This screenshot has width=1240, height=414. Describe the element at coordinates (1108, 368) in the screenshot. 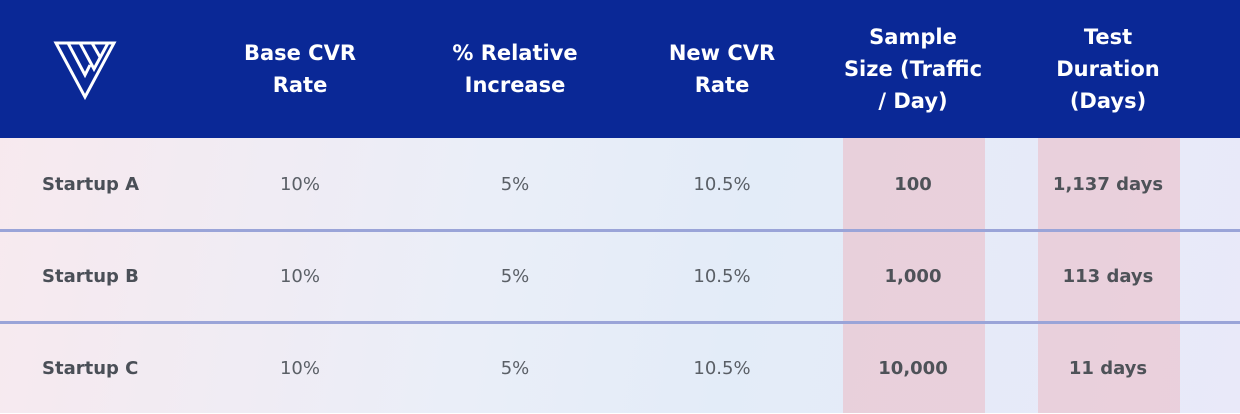

I see `table-cell: 11 days` at that location.